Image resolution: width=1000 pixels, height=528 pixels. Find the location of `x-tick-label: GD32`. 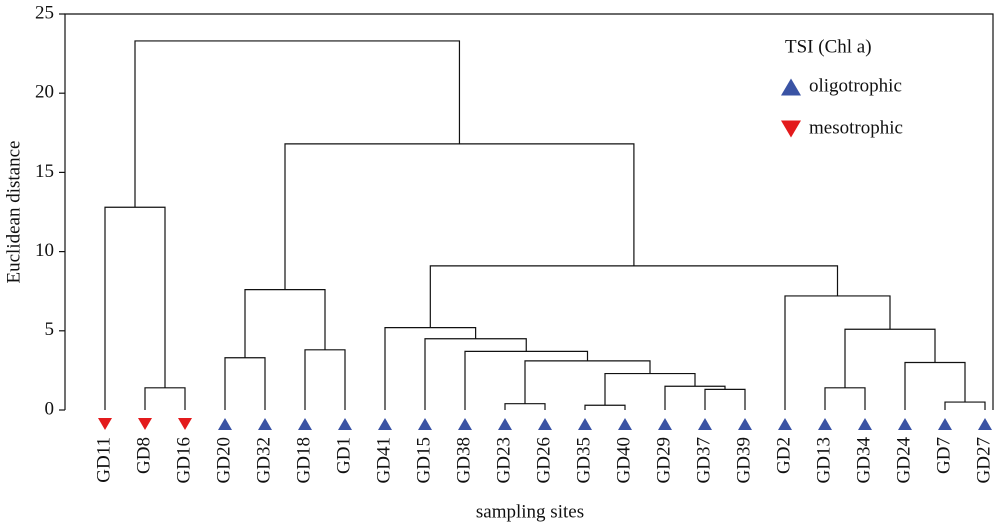

x-tick-label: GD32 is located at coordinates (263, 460).